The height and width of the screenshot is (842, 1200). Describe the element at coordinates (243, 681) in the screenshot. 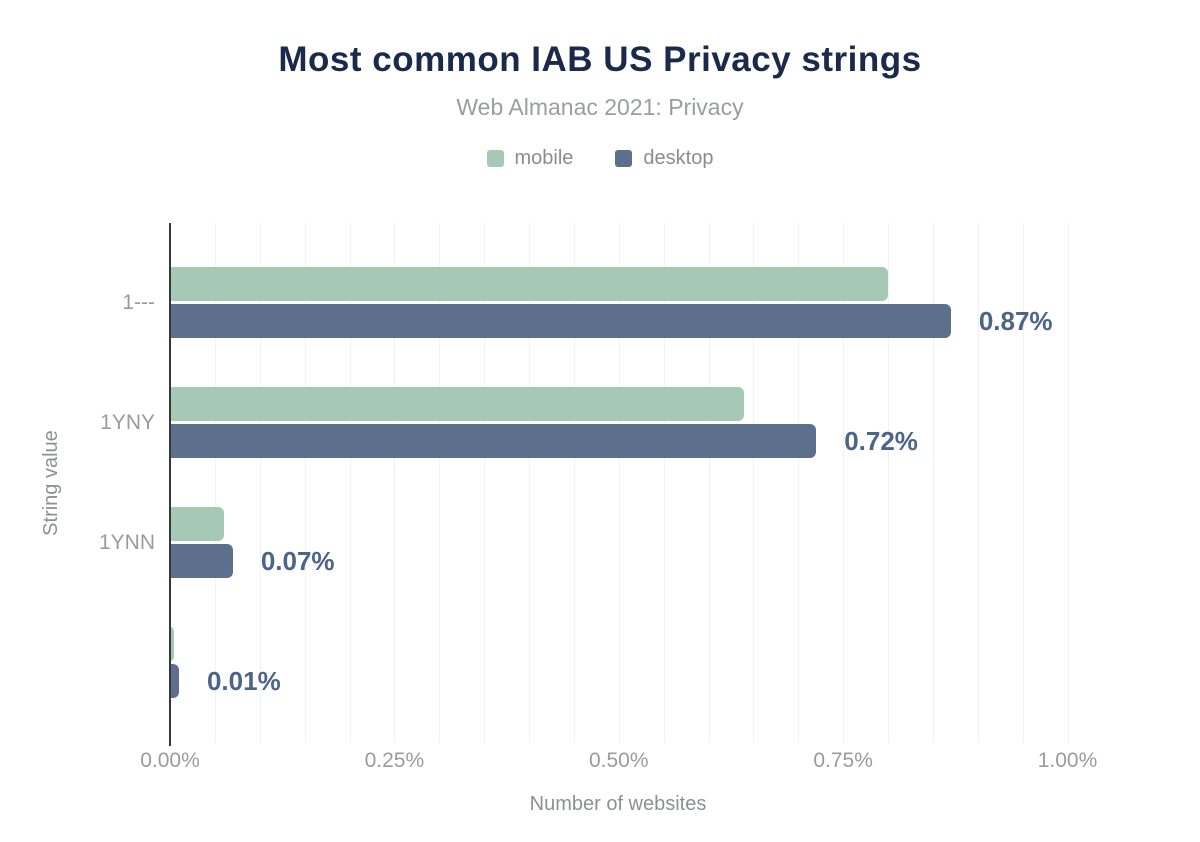

I see `data-label: 0.01%` at that location.